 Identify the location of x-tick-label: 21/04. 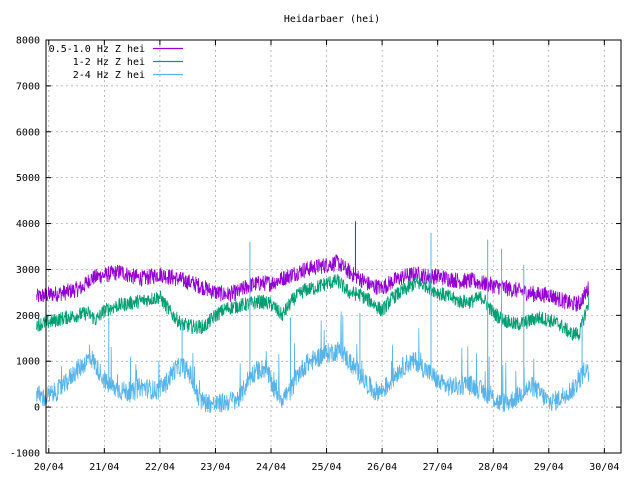
(104, 467).